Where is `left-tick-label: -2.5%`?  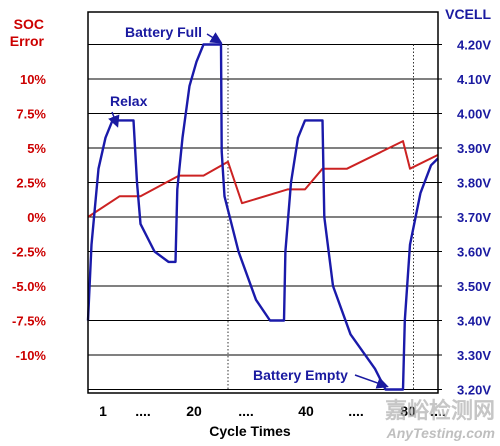
left-tick-label: -2.5% is located at coordinates (29, 252).